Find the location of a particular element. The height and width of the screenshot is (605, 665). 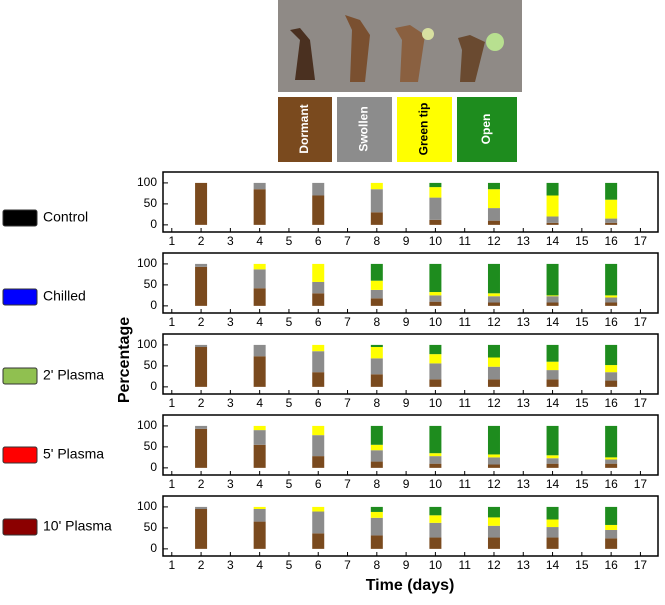

stage-swatch is located at coordinates (364, 129).